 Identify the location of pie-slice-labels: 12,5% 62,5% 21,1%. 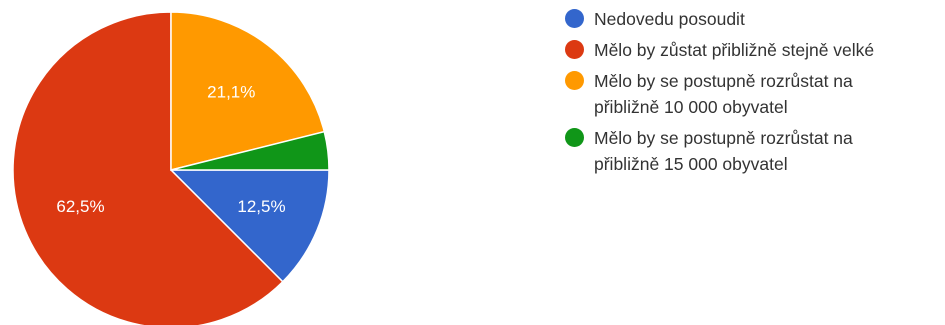
(170, 149).